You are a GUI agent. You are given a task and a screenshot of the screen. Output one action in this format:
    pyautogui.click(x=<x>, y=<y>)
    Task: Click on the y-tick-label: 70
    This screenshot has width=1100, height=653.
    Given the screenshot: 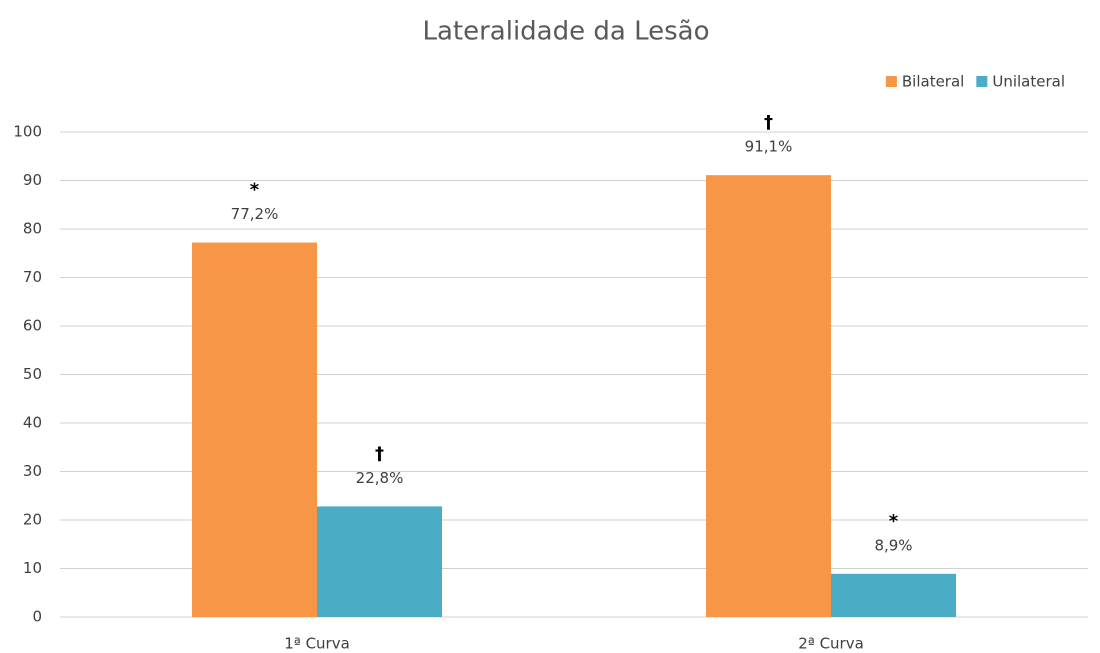 What is the action you would take?
    pyautogui.click(x=32, y=277)
    